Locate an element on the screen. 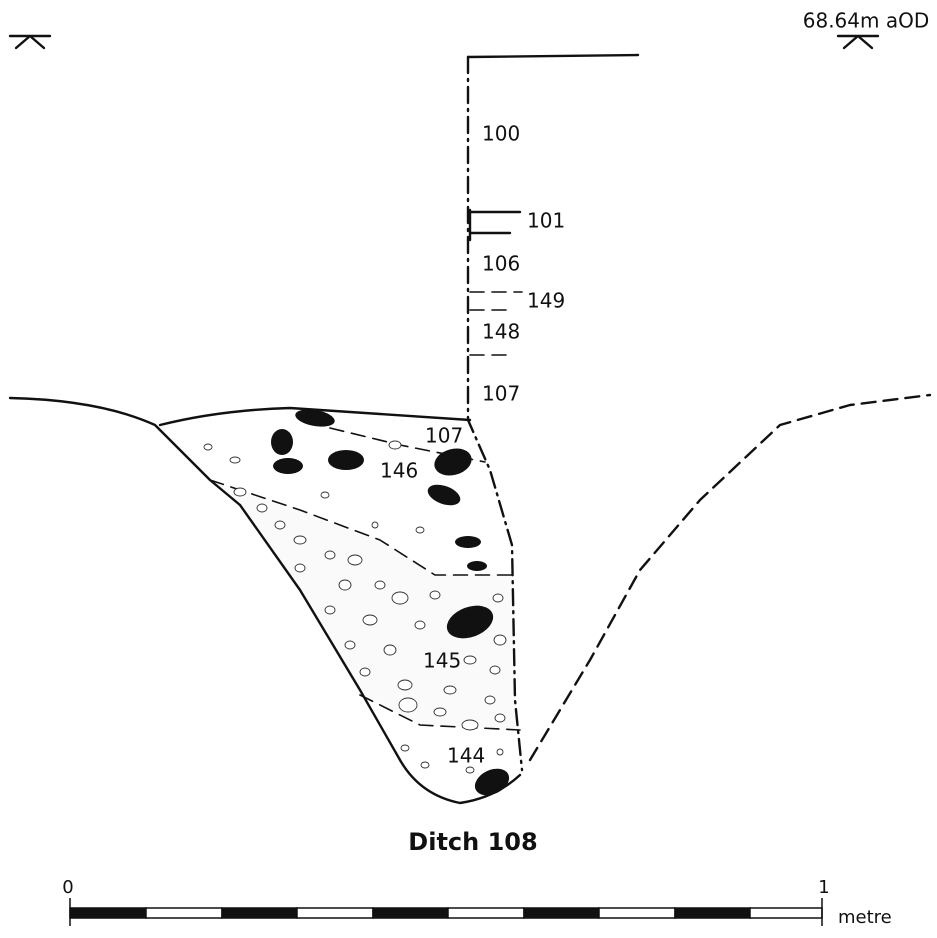 The width and height of the screenshot is (937, 938). layer-label: 145 is located at coordinates (442, 661).